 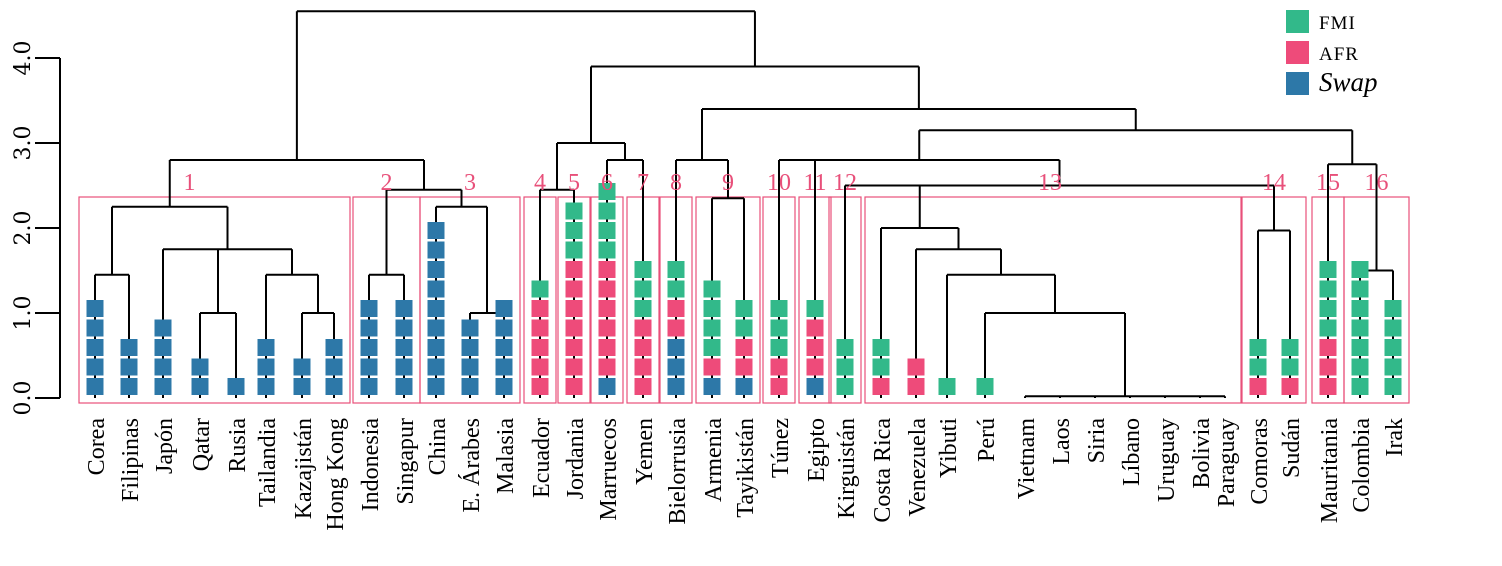 What do you see at coordinates (779, 183) in the screenshot?
I see `cluster-number: 10` at bounding box center [779, 183].